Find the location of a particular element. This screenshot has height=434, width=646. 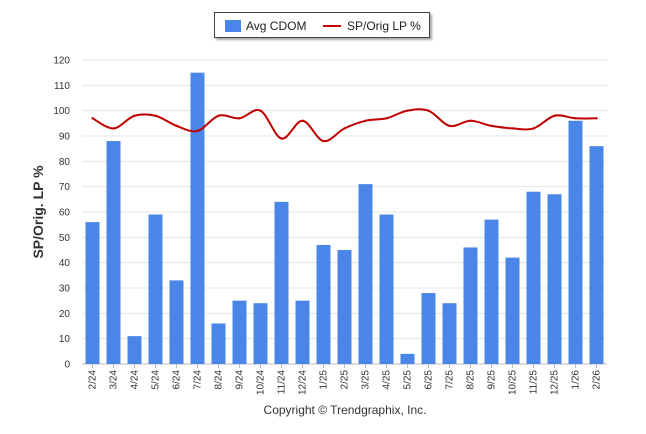

legend-bar-swatch is located at coordinates (233, 26).